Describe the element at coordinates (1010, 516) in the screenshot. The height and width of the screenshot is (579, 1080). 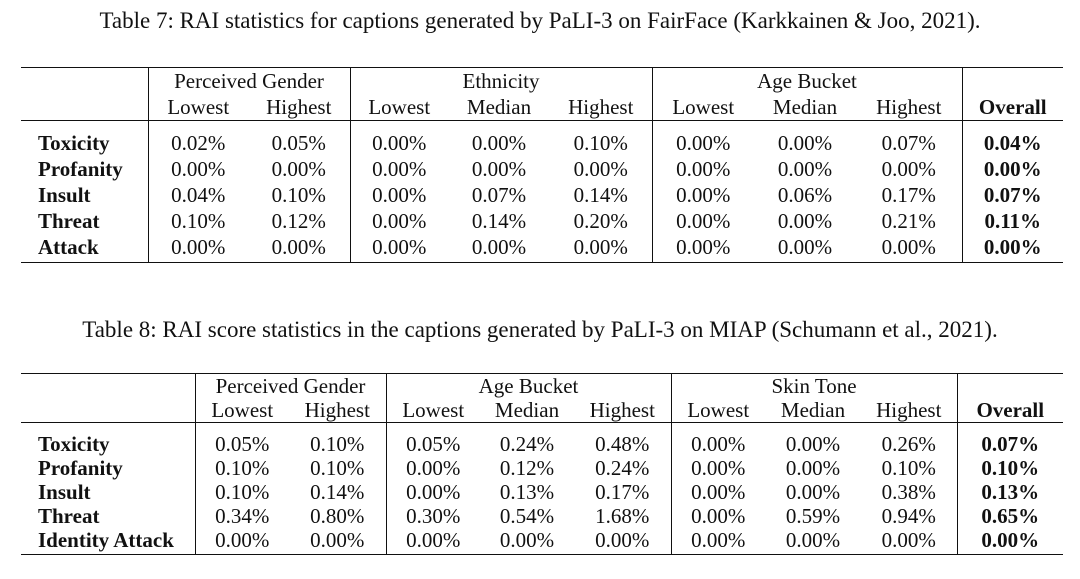
I see `overall-cell: 0.65%` at that location.